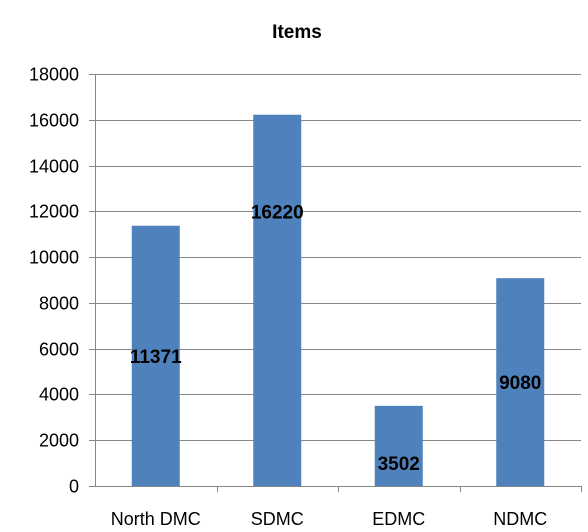  I want to click on data-label: 9080, so click(520, 383).